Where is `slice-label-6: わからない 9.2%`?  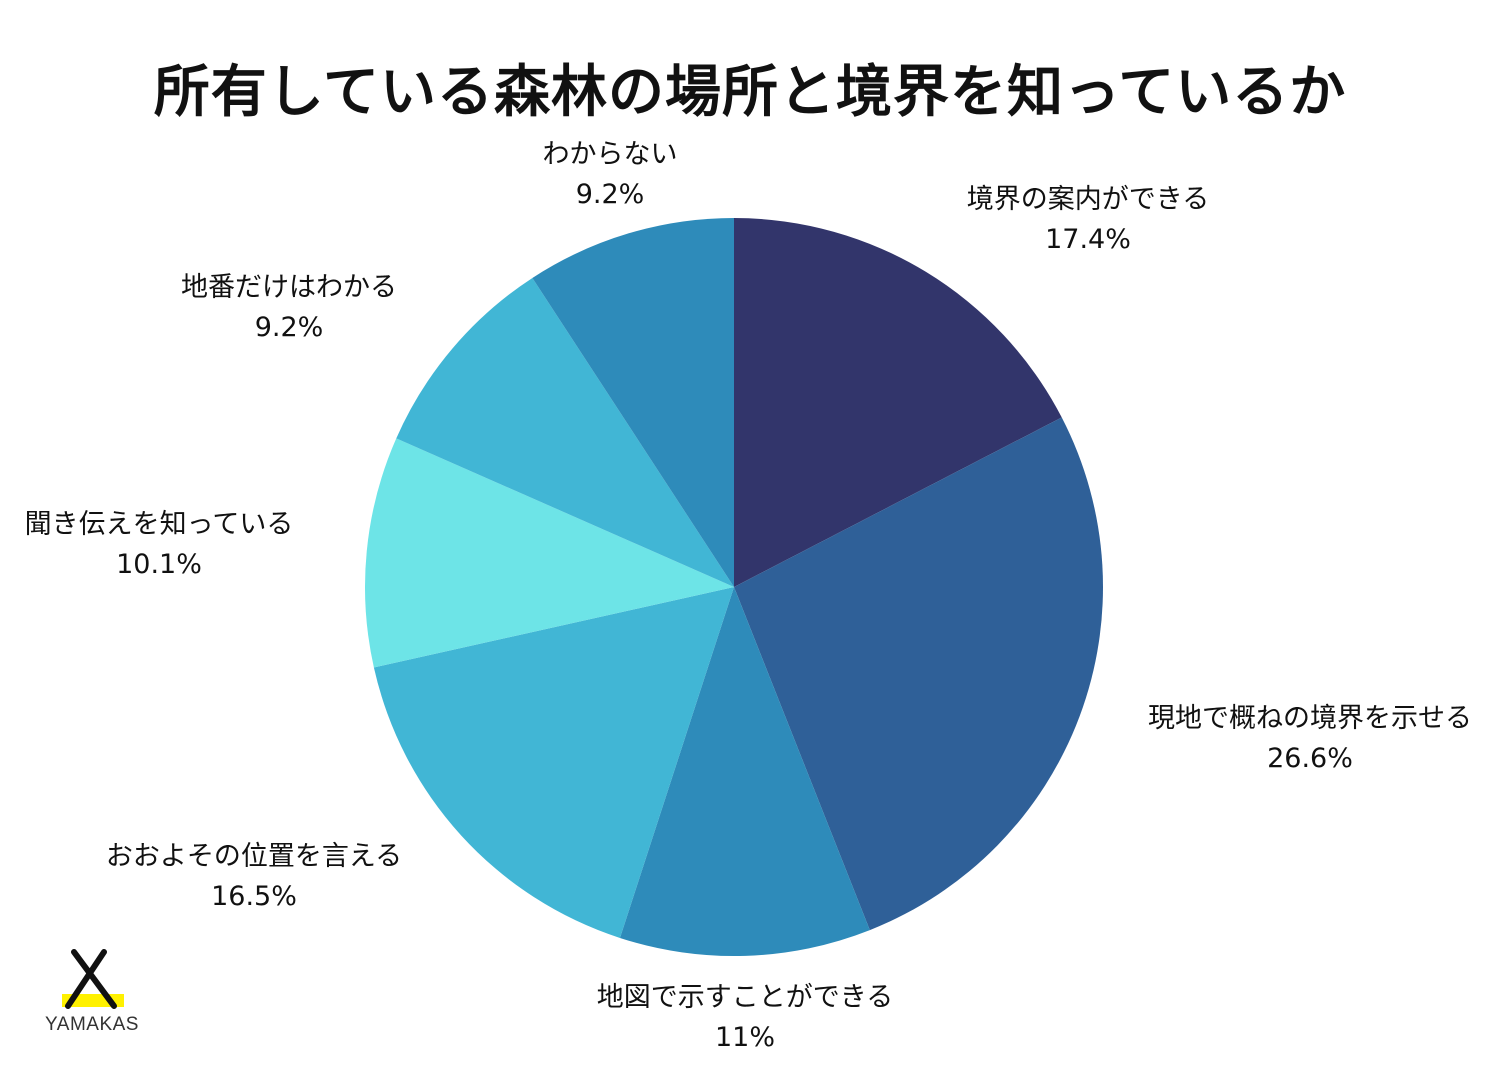
slice-label-6: わからない 9.2% is located at coordinates (610, 175).